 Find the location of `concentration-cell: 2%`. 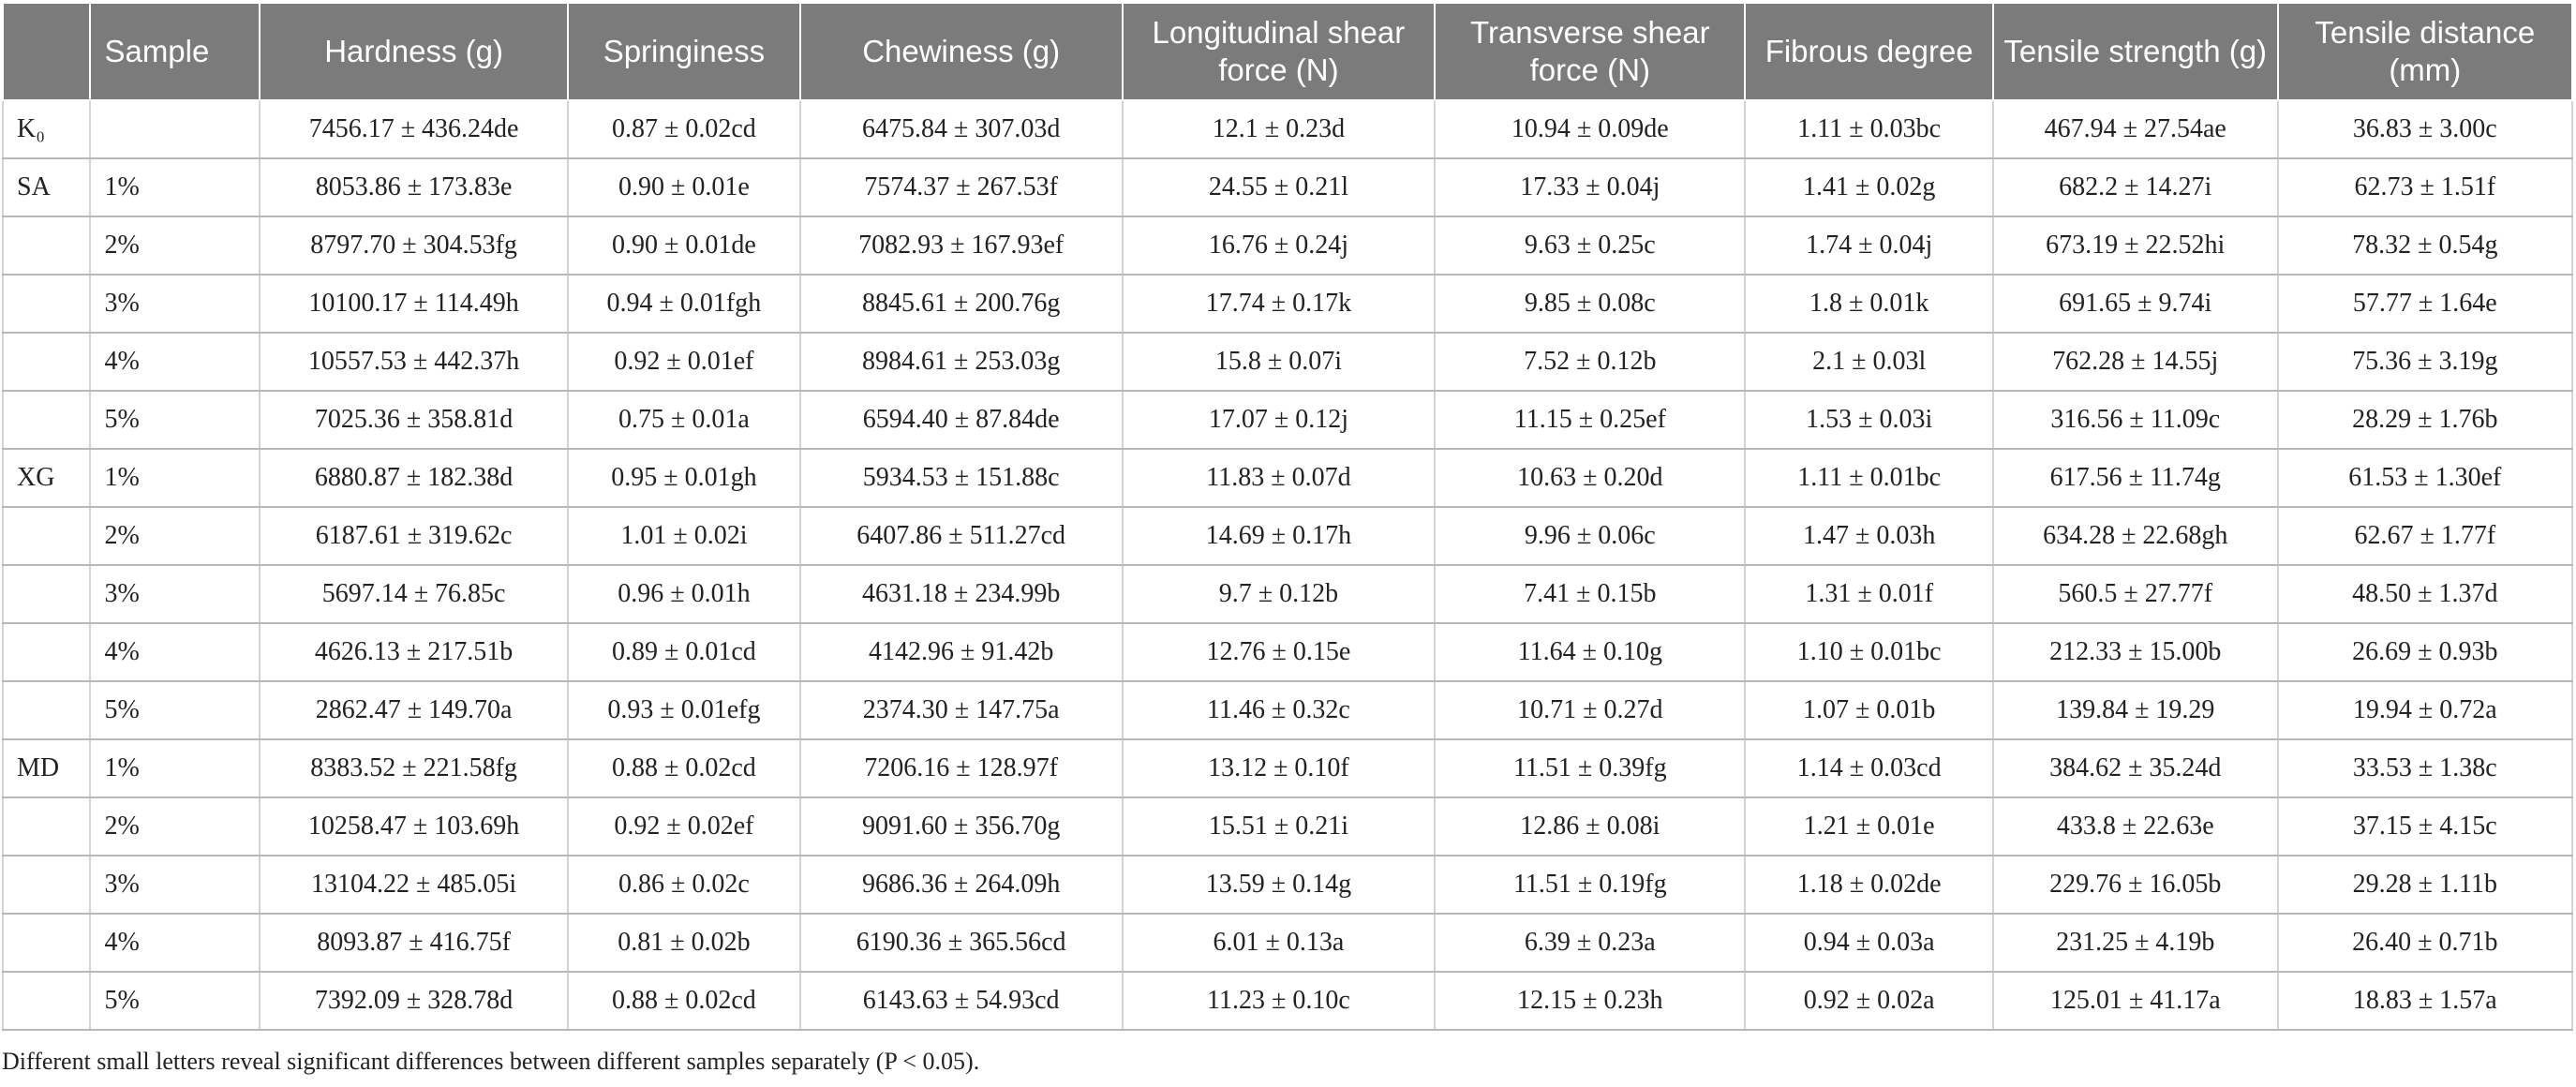

concentration-cell: 2% is located at coordinates (175, 246).